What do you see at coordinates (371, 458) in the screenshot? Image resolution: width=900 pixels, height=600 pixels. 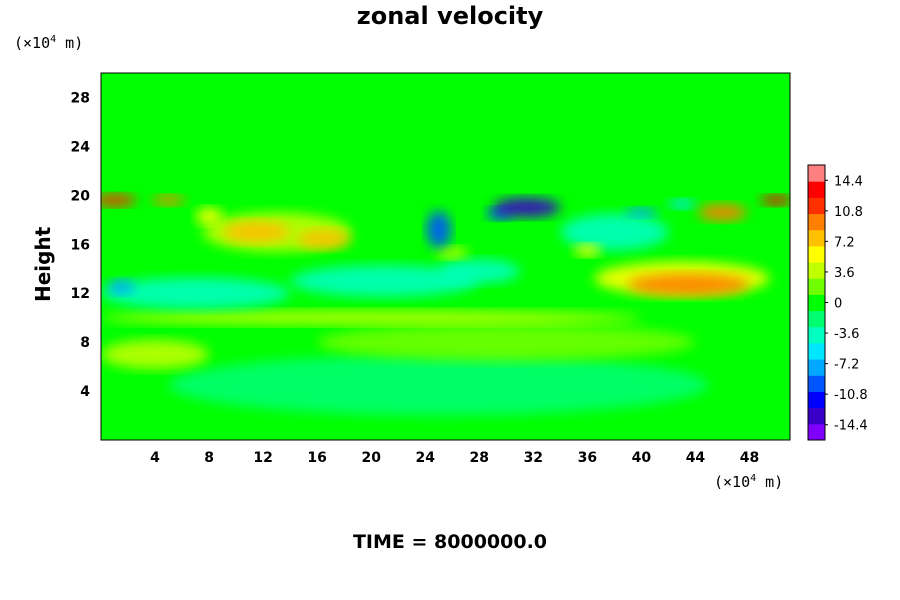 I see `x-tick-label: 20` at bounding box center [371, 458].